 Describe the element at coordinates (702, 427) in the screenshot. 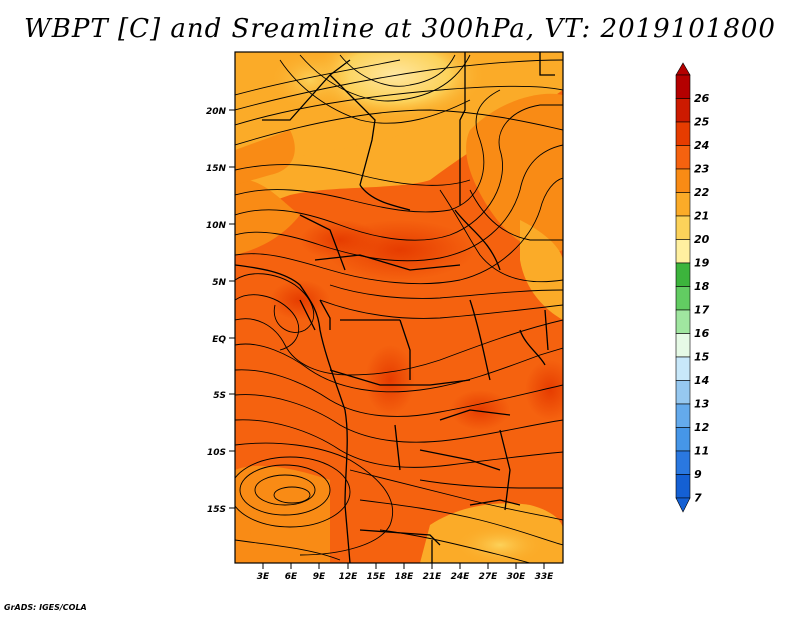

I see `colorbar-label: 12` at that location.